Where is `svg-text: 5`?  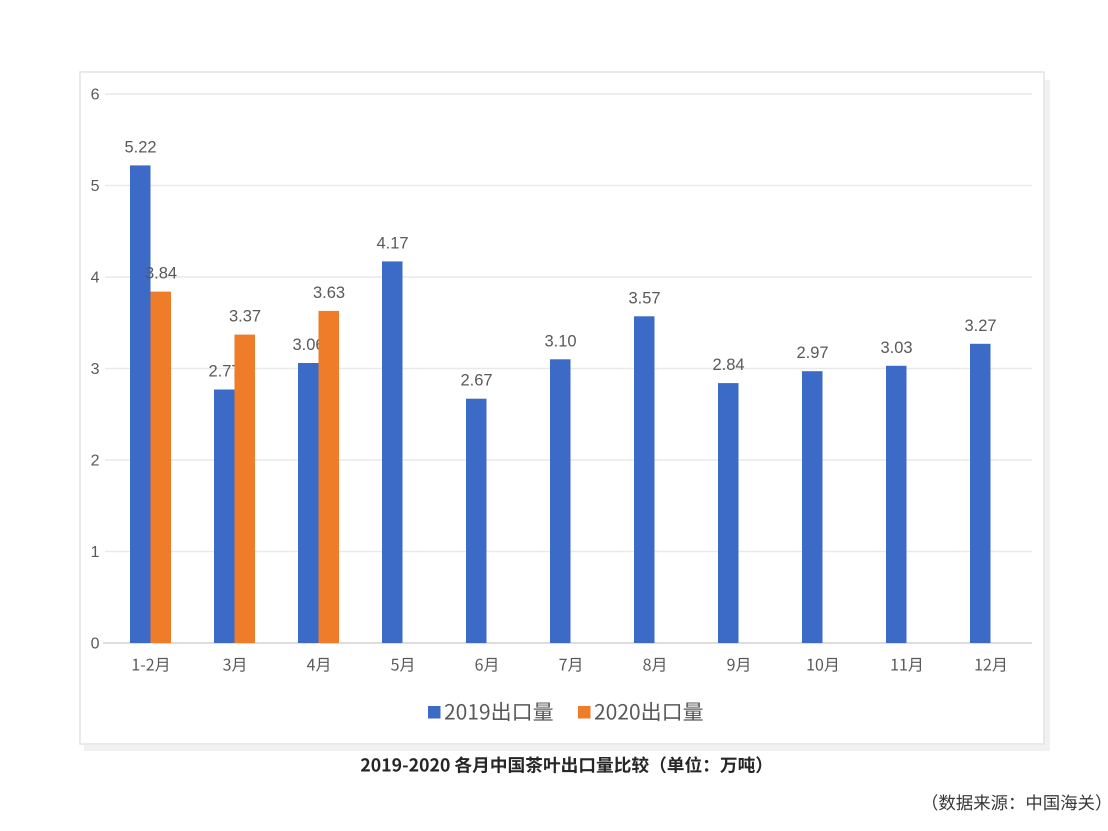
svg-text: 5 is located at coordinates (95, 186).